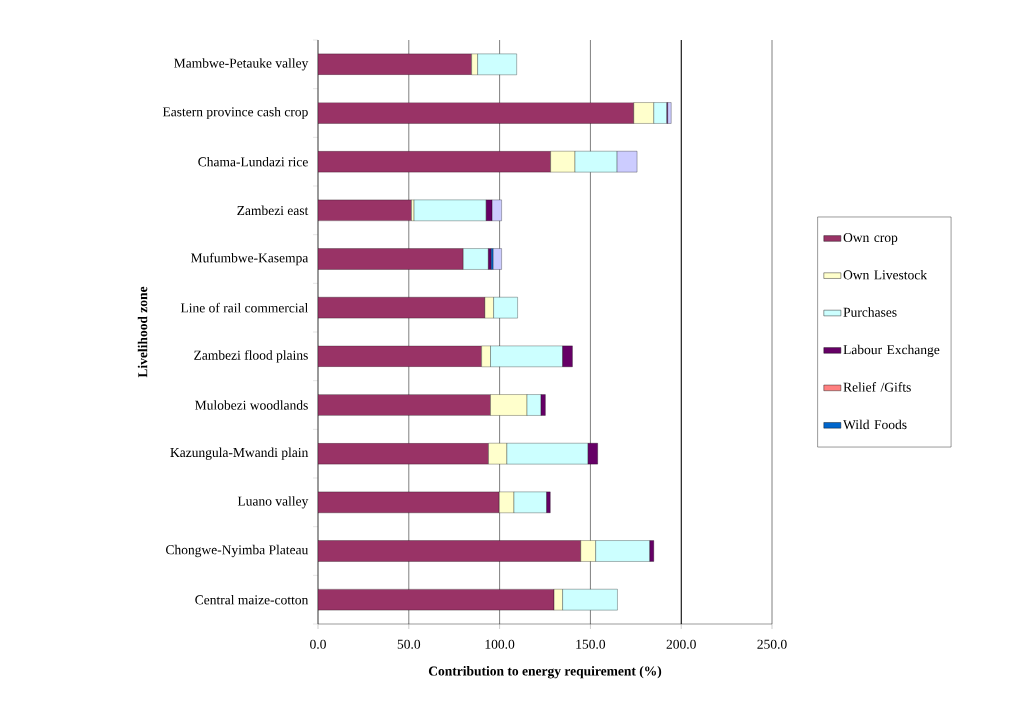 Image resolution: width=1027 pixels, height=710 pixels. I want to click on legend-label: Own crop, so click(870, 238).